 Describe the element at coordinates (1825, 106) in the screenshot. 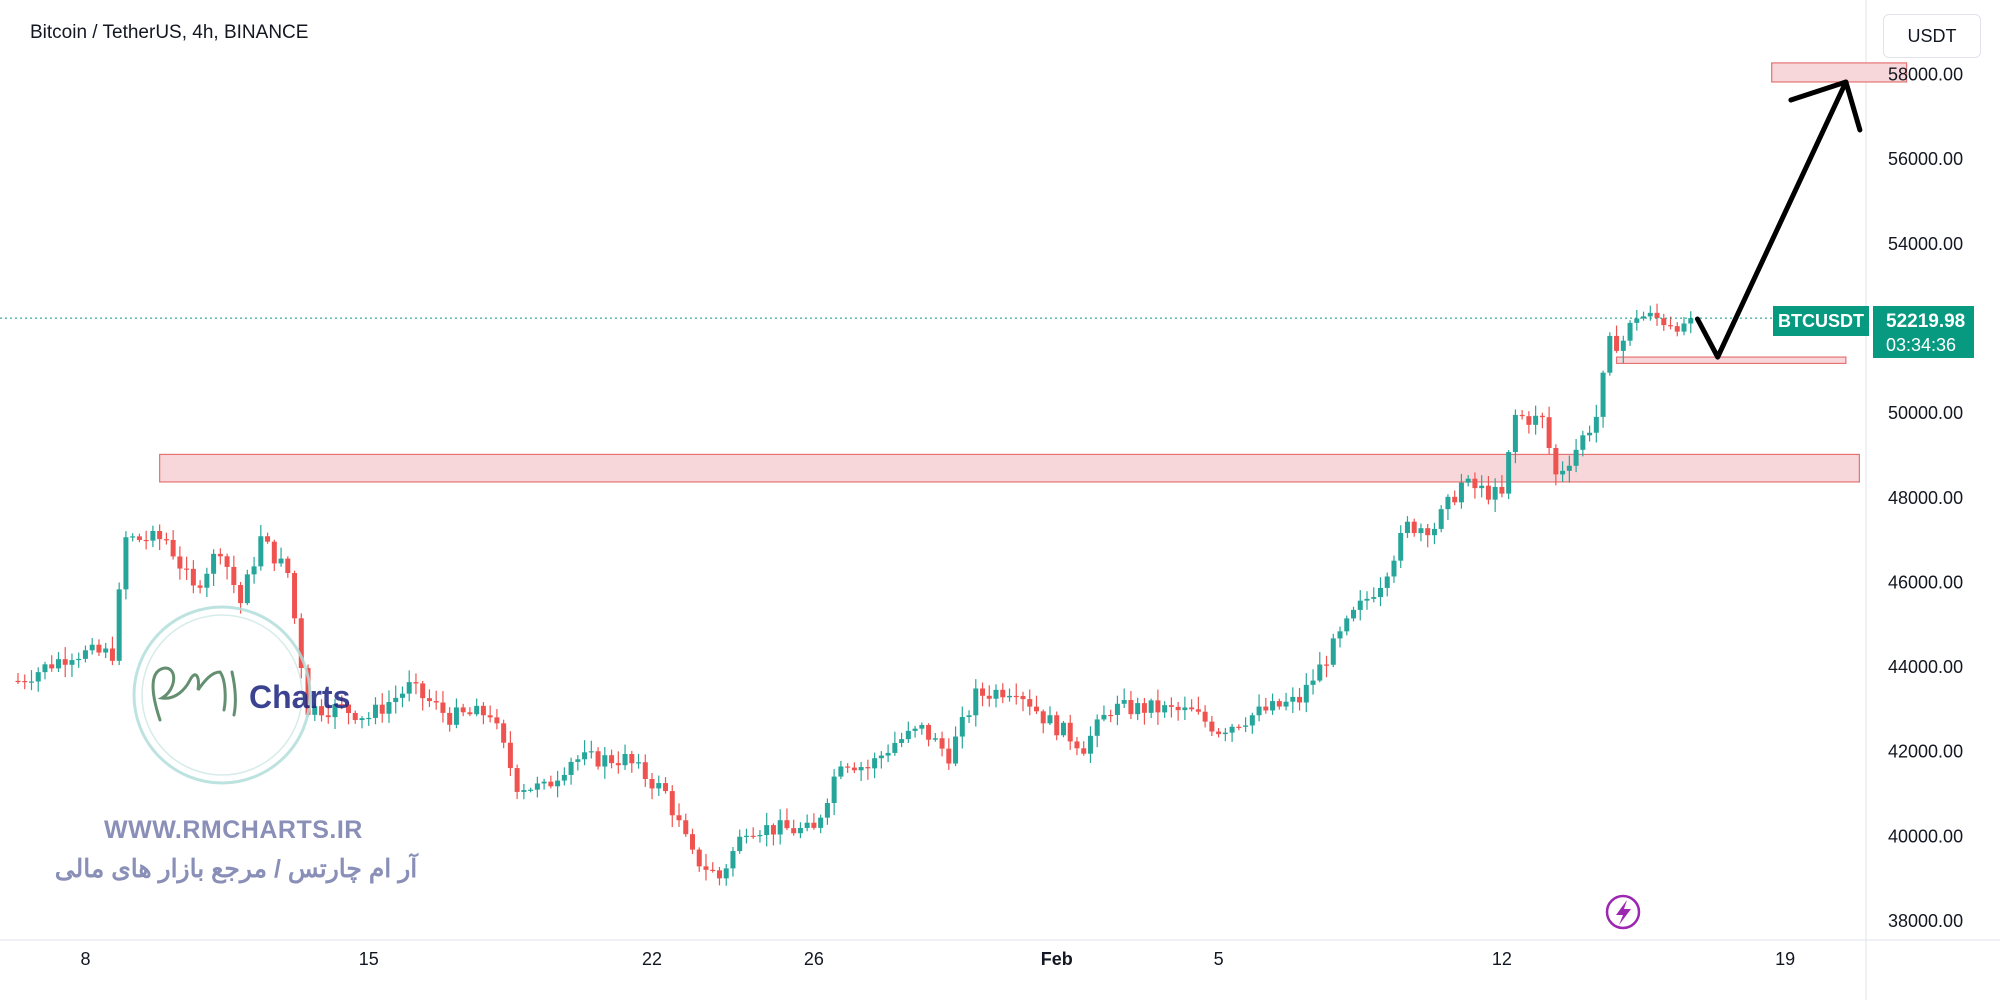

I see `projection-arrow-head` at that location.